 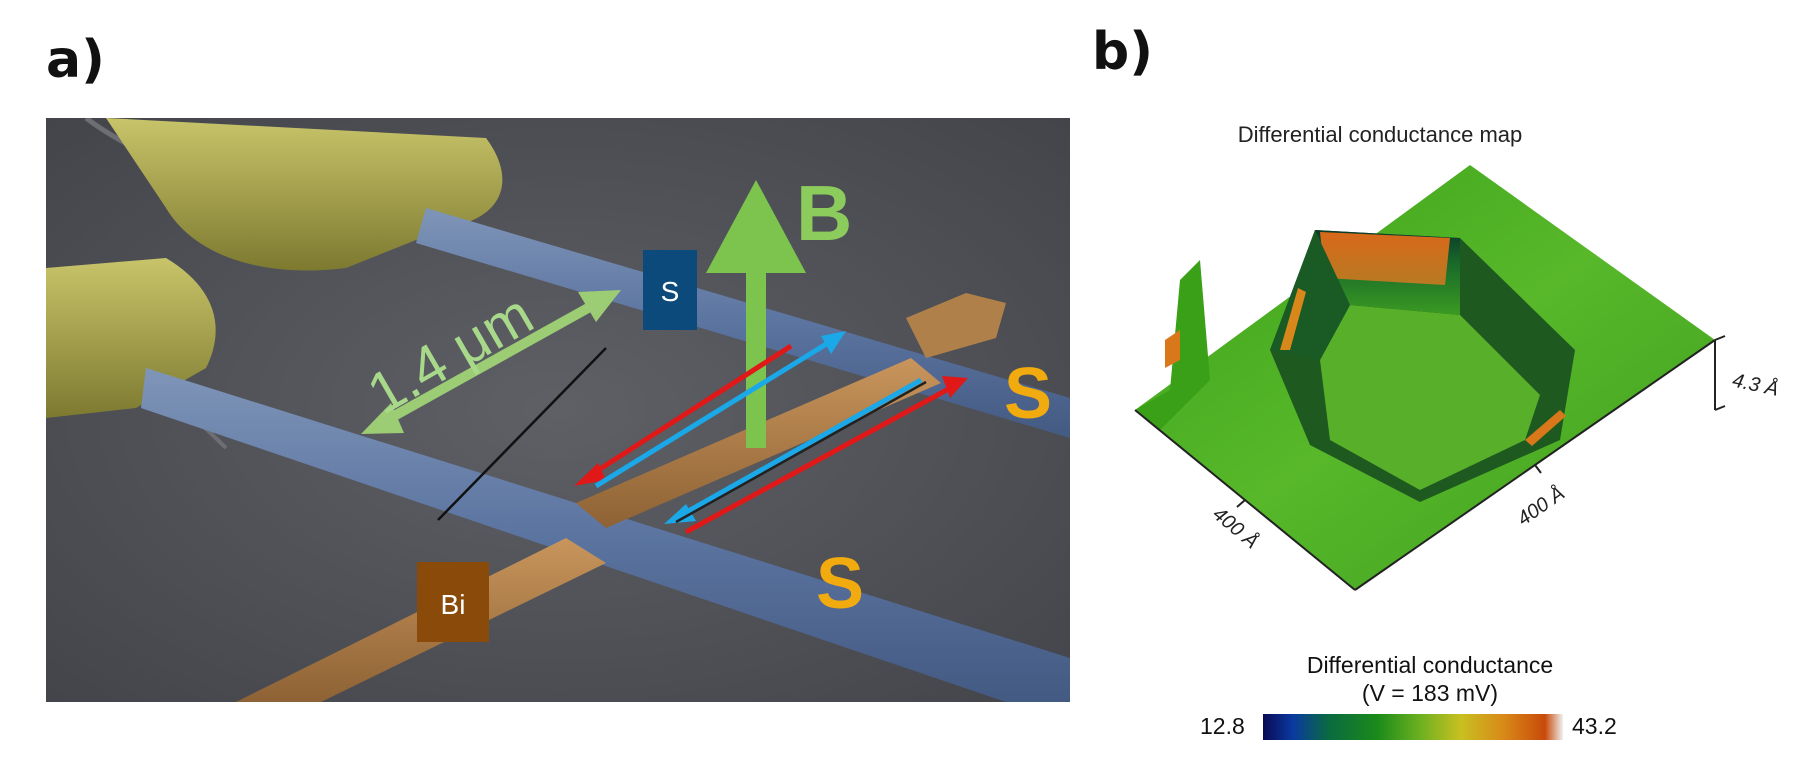 What do you see at coordinates (1430, 397) in the screenshot?
I see `pit-floor` at bounding box center [1430, 397].